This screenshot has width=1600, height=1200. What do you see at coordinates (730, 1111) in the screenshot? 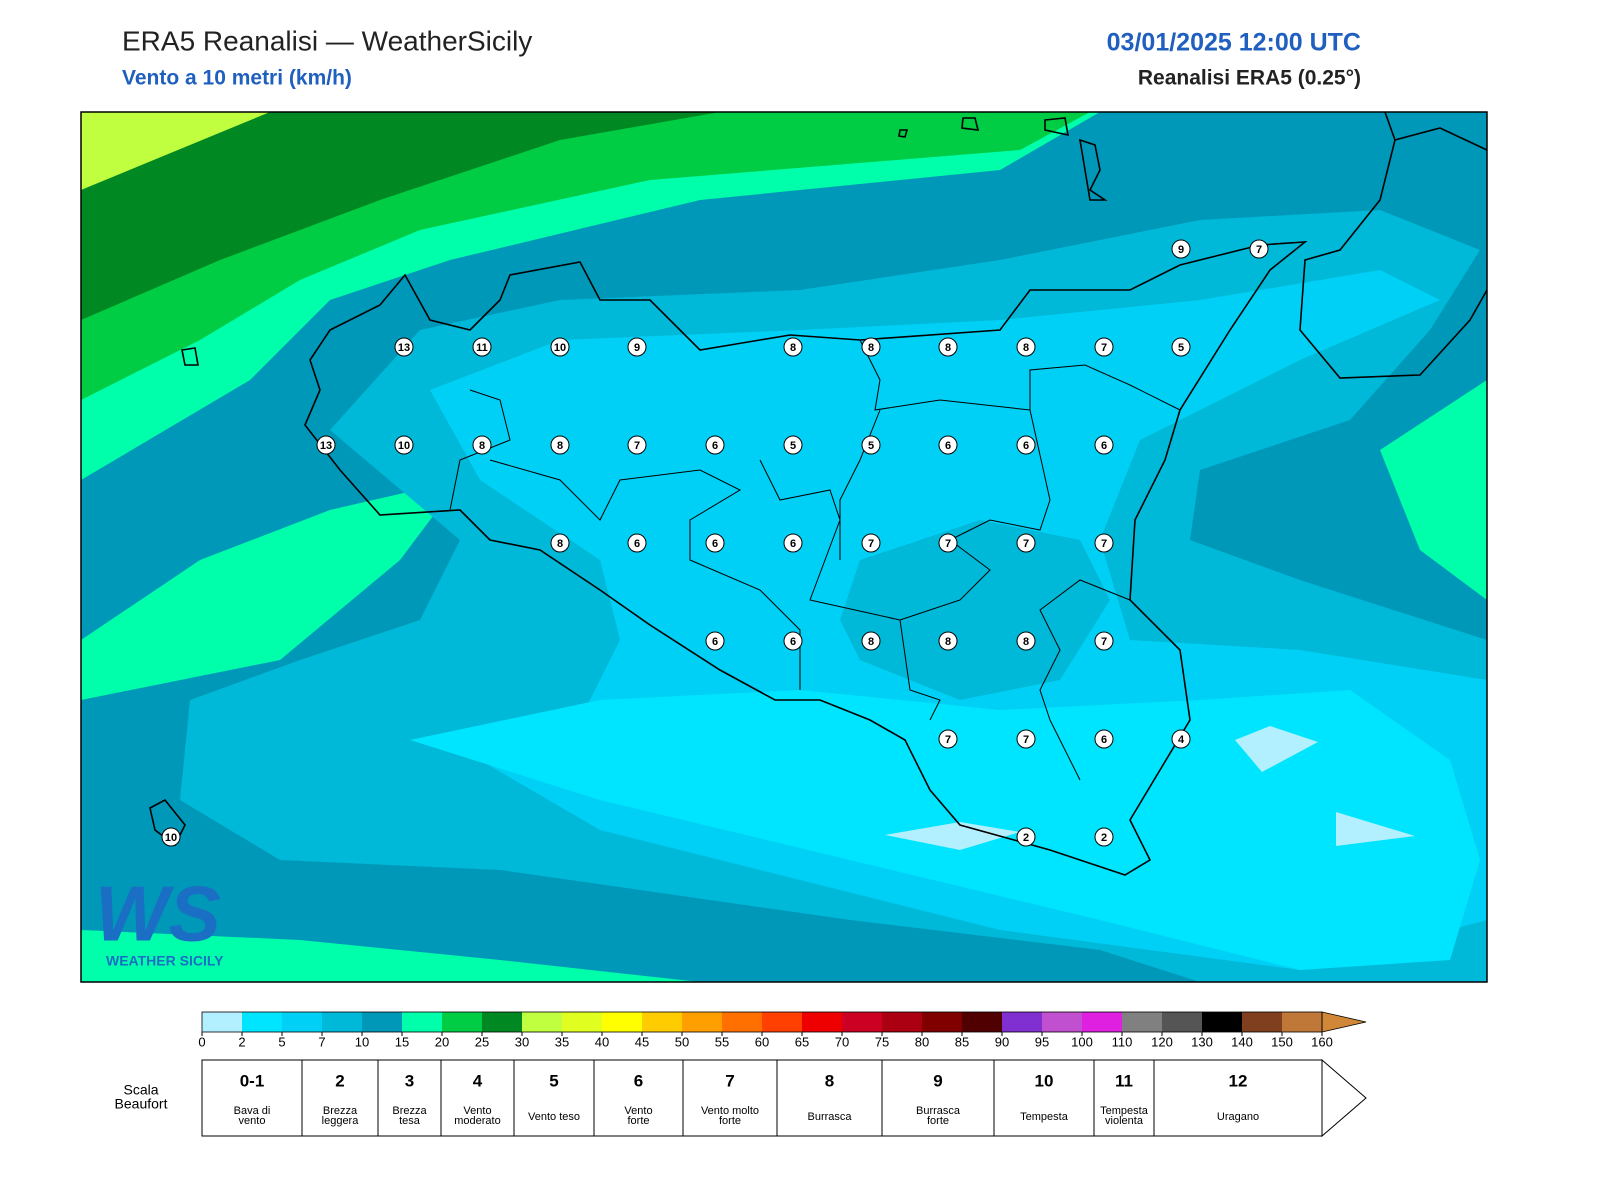
I see `beaufort-label: Vento molto` at bounding box center [730, 1111].